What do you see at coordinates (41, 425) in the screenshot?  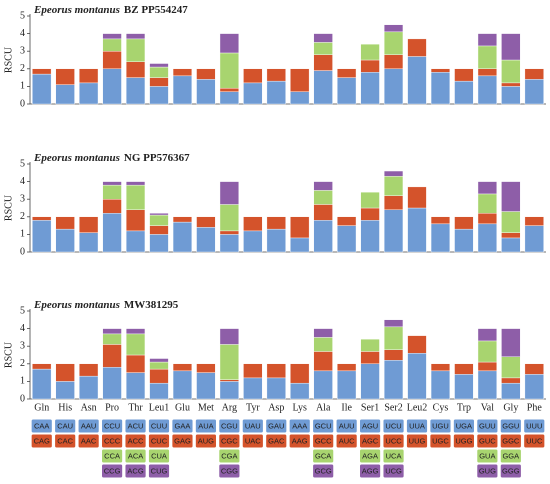 I see `codon-label: CAA` at bounding box center [41, 425].